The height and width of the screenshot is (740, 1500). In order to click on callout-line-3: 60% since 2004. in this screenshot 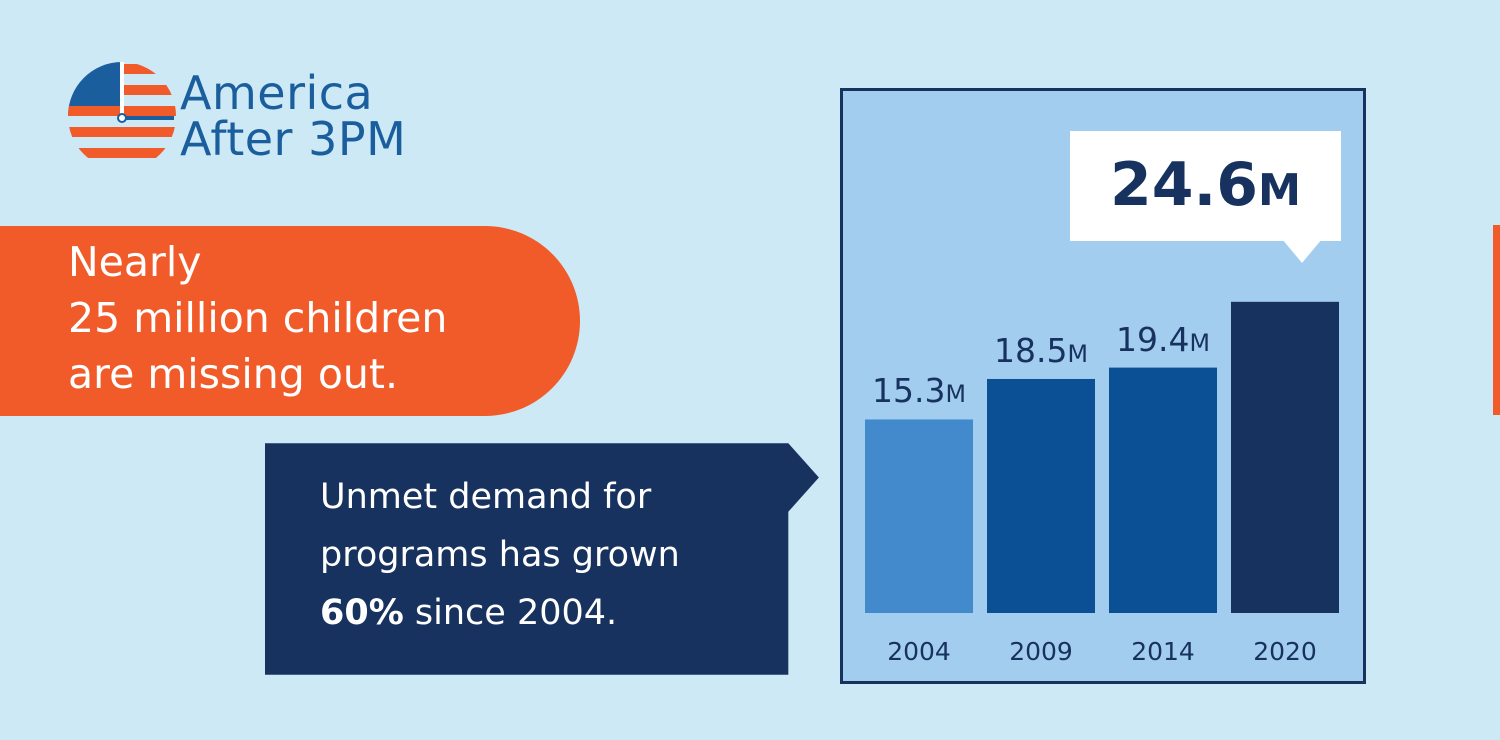, I will do `click(550, 613)`.